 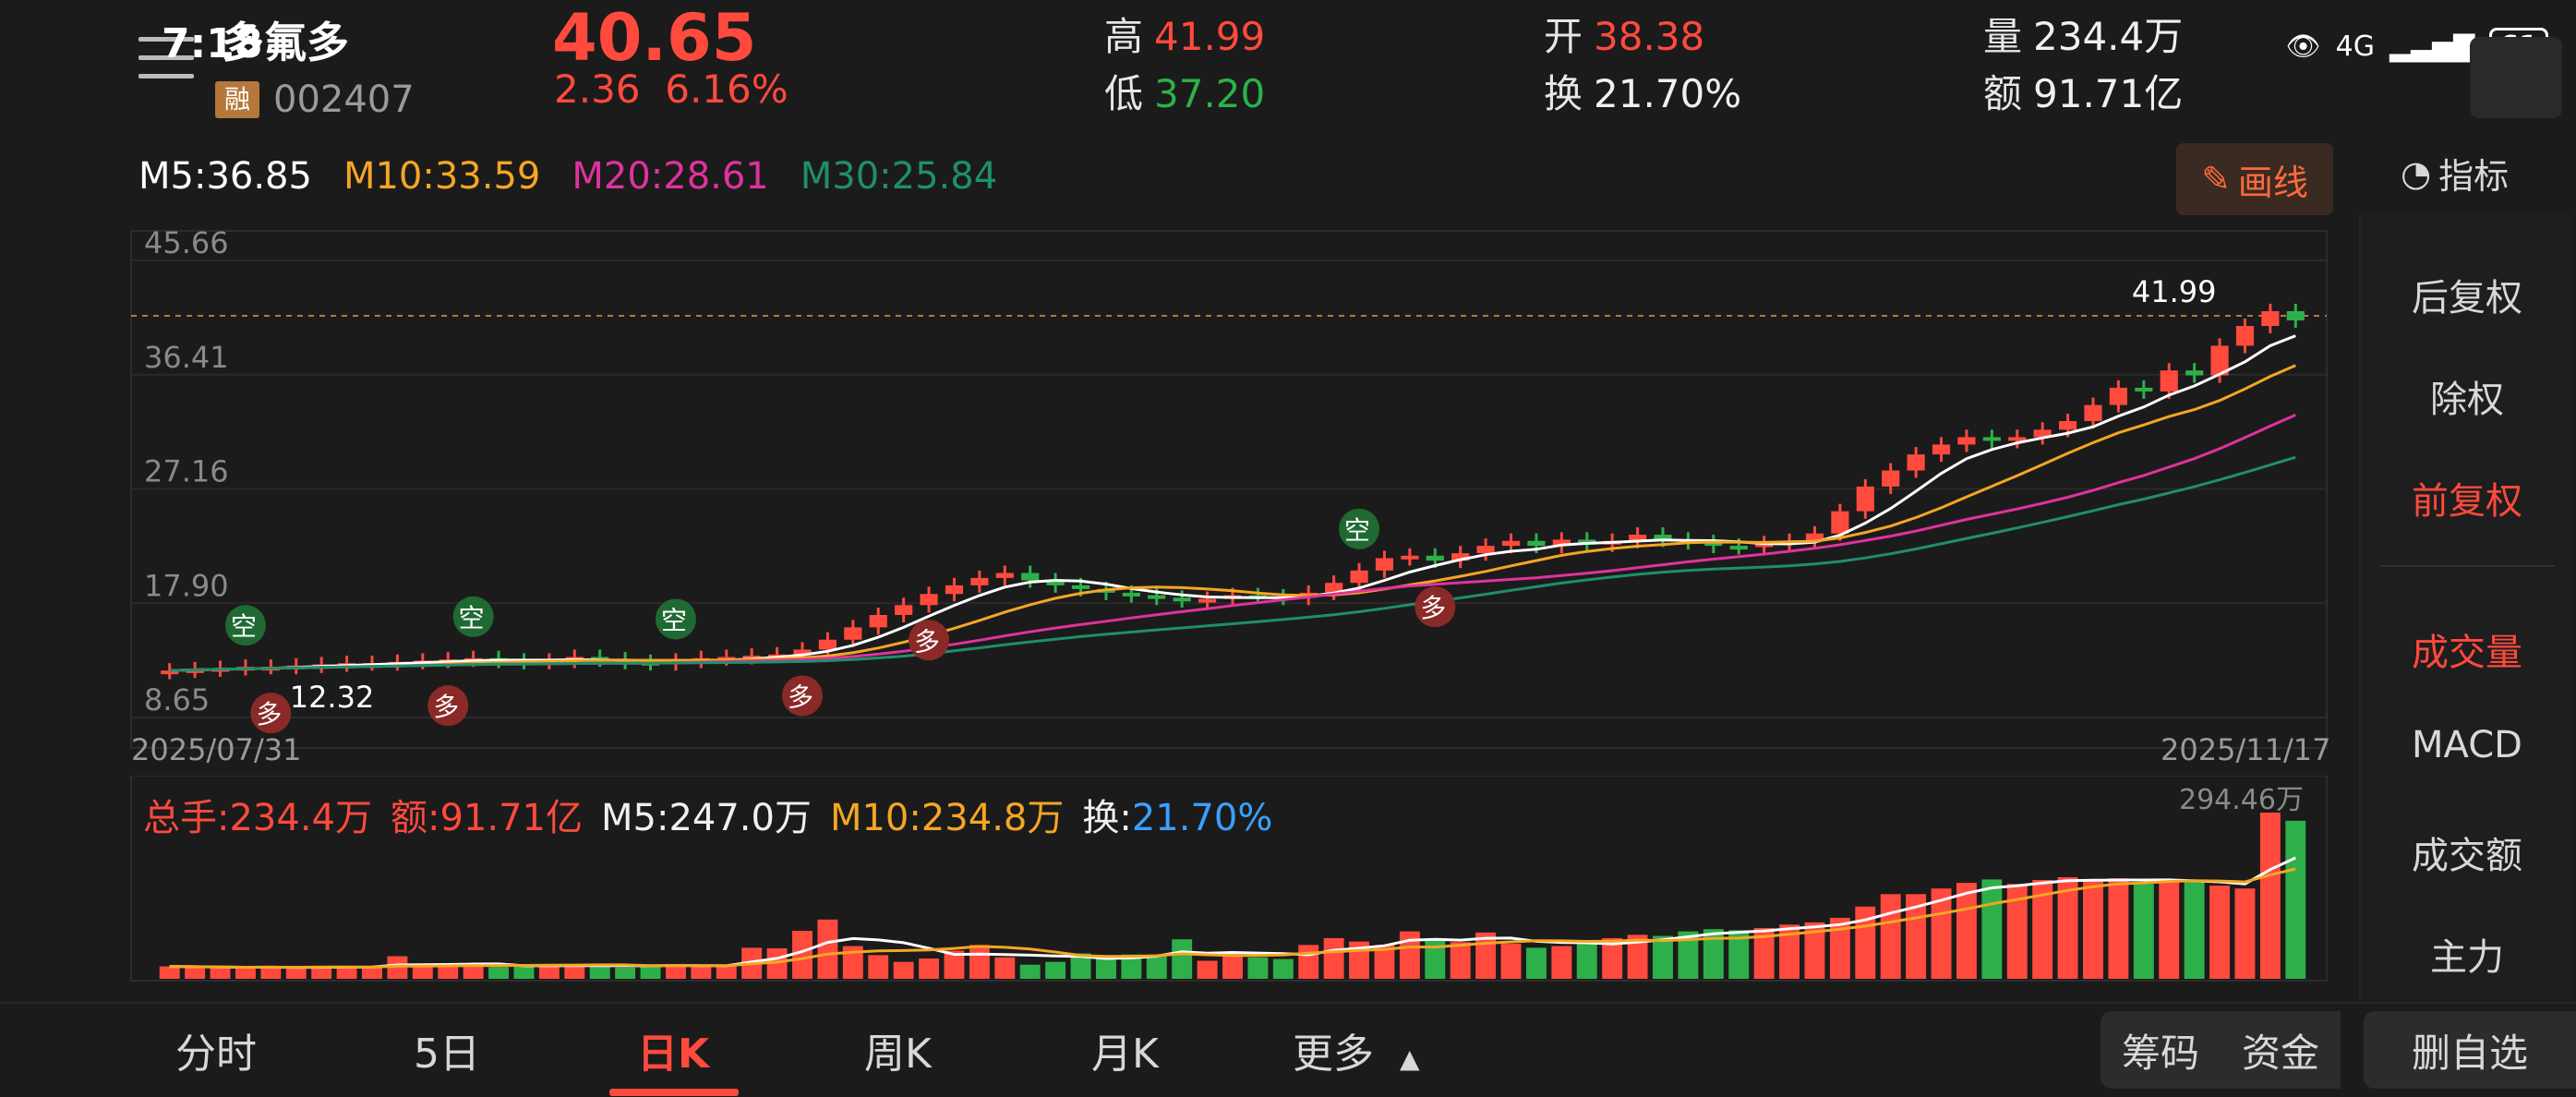 What do you see at coordinates (947, 818) in the screenshot?
I see `volume-ma10: M10:234.8万` at bounding box center [947, 818].